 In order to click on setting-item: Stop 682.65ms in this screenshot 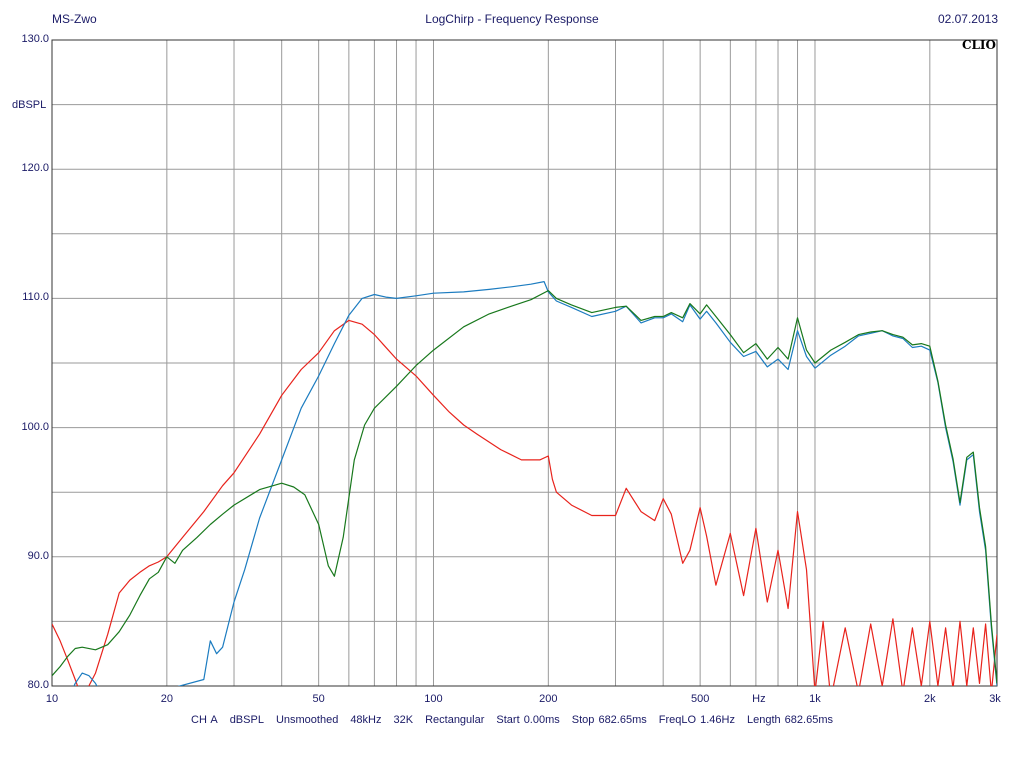, I will do `click(609, 720)`.